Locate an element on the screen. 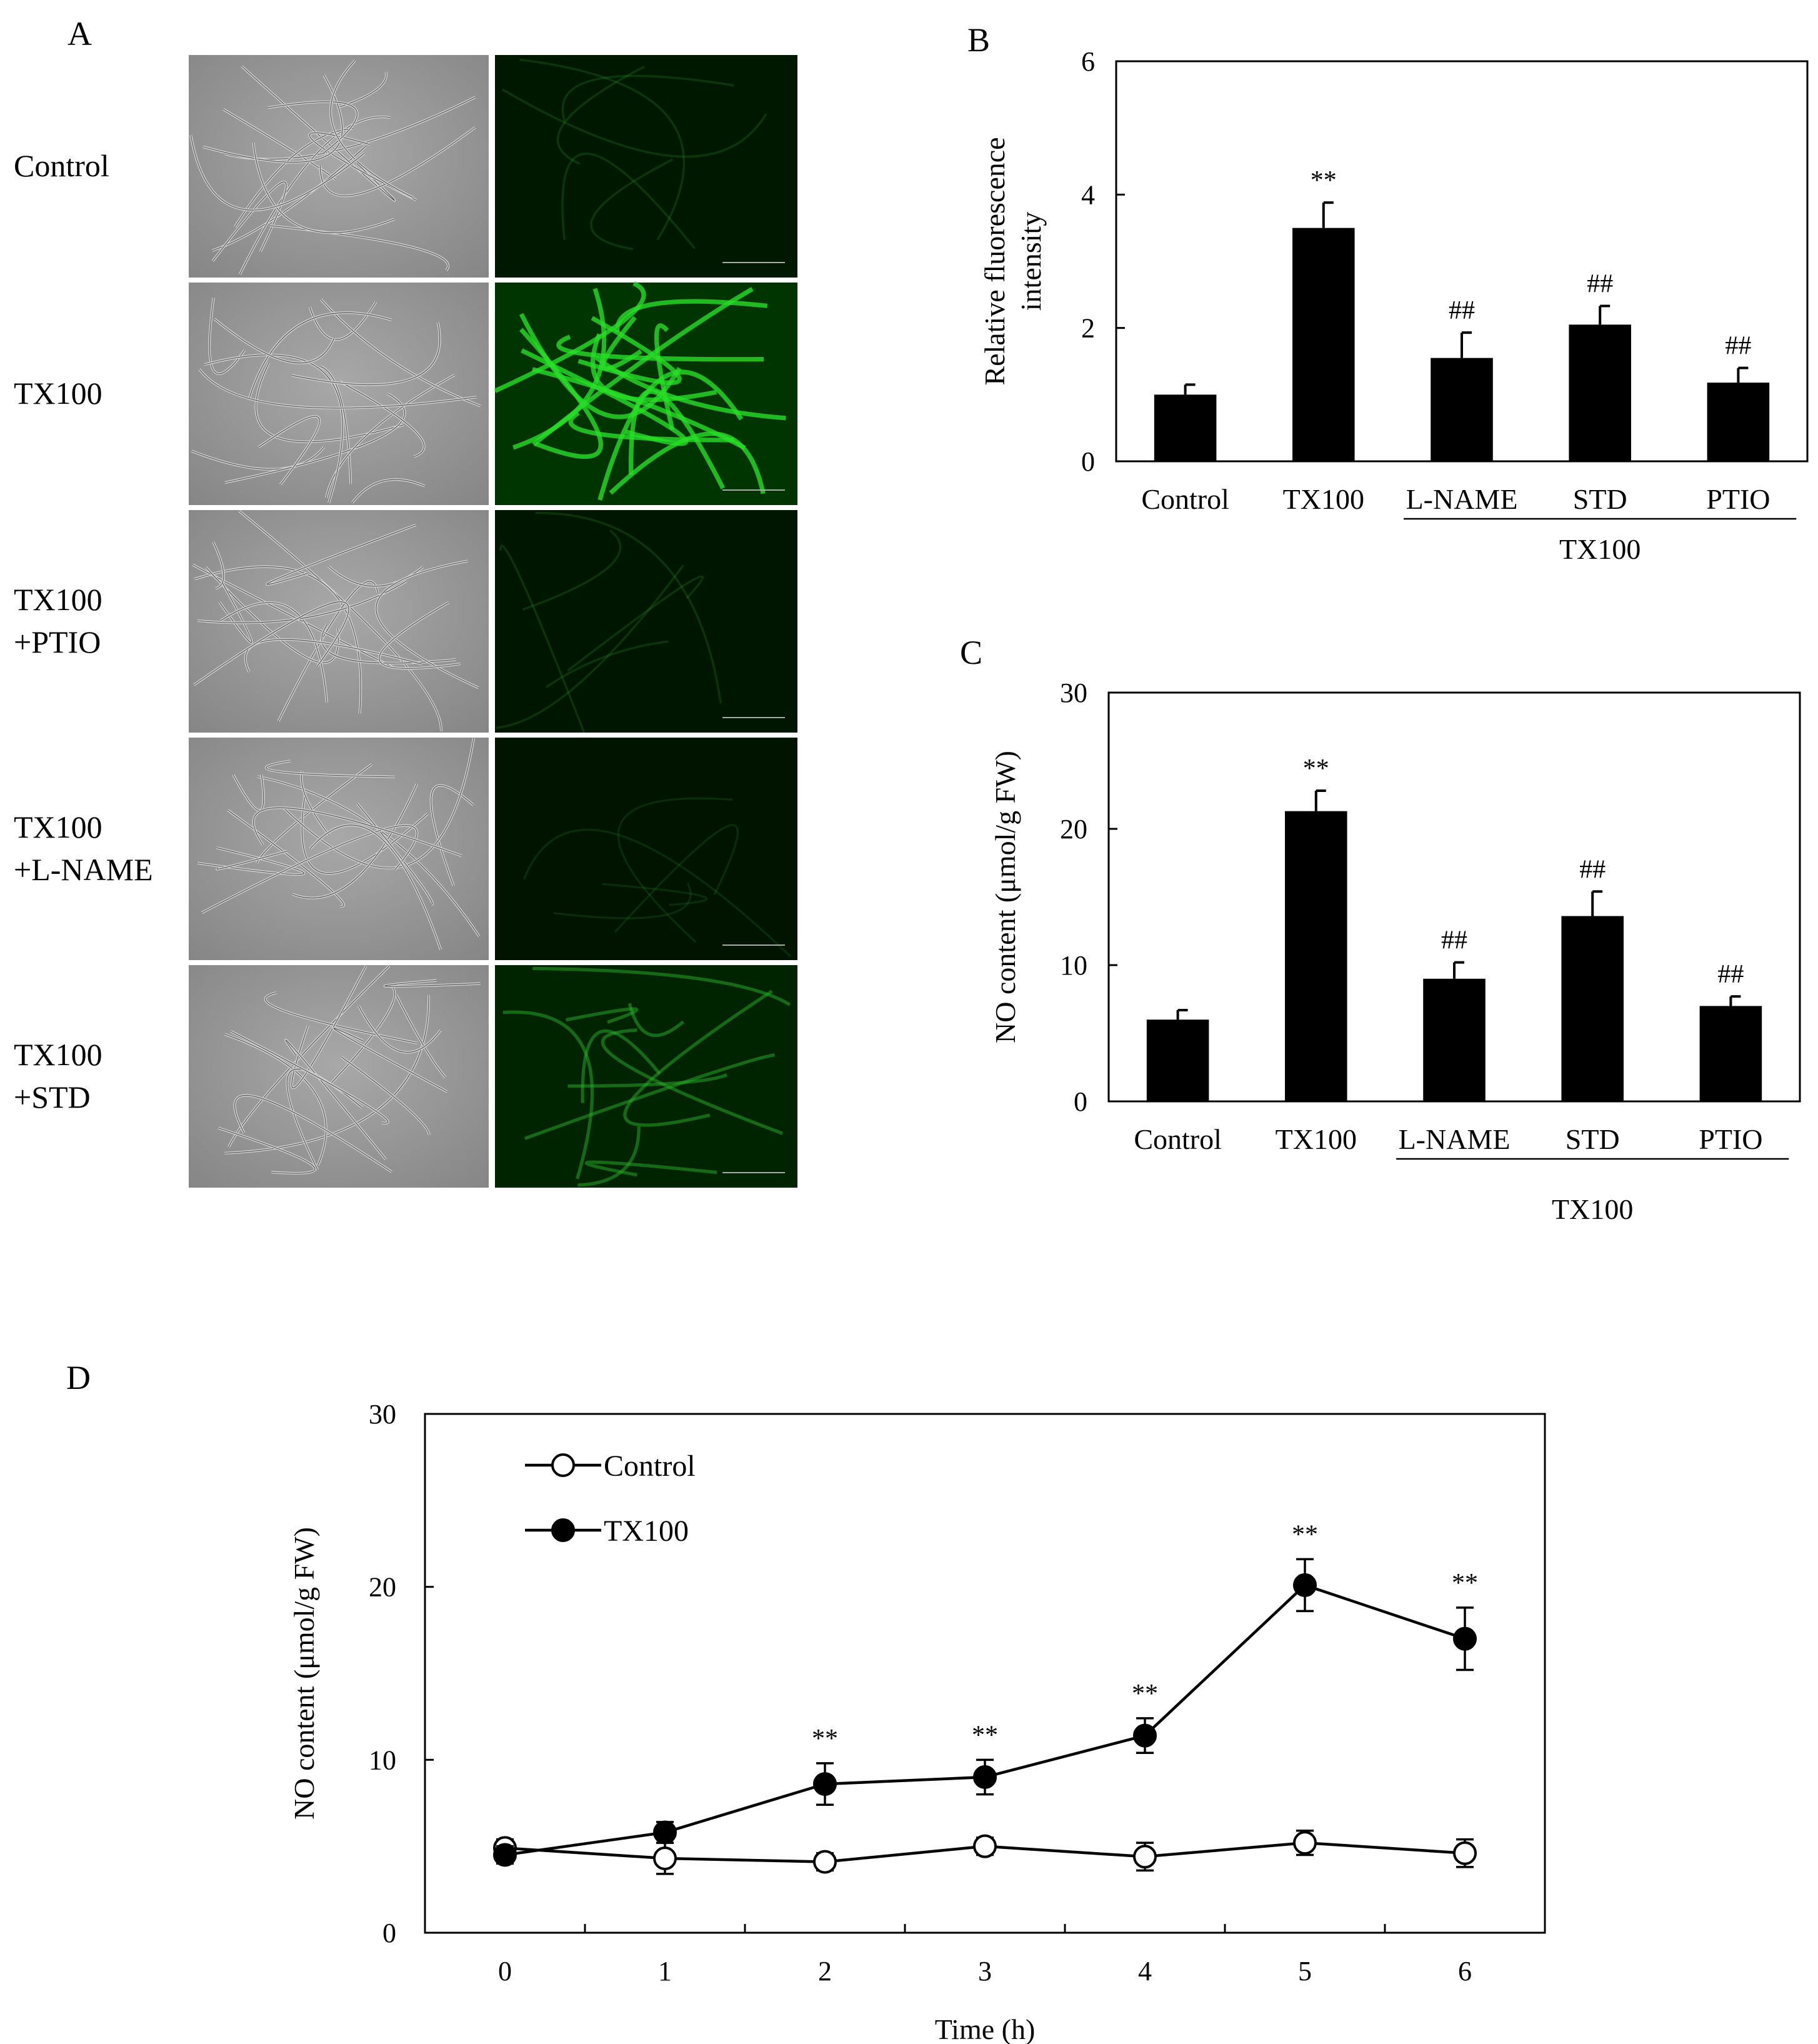 Image resolution: width=1818 pixels, height=2044 pixels. y-axis-label: Relative fluorescence is located at coordinates (995, 261).